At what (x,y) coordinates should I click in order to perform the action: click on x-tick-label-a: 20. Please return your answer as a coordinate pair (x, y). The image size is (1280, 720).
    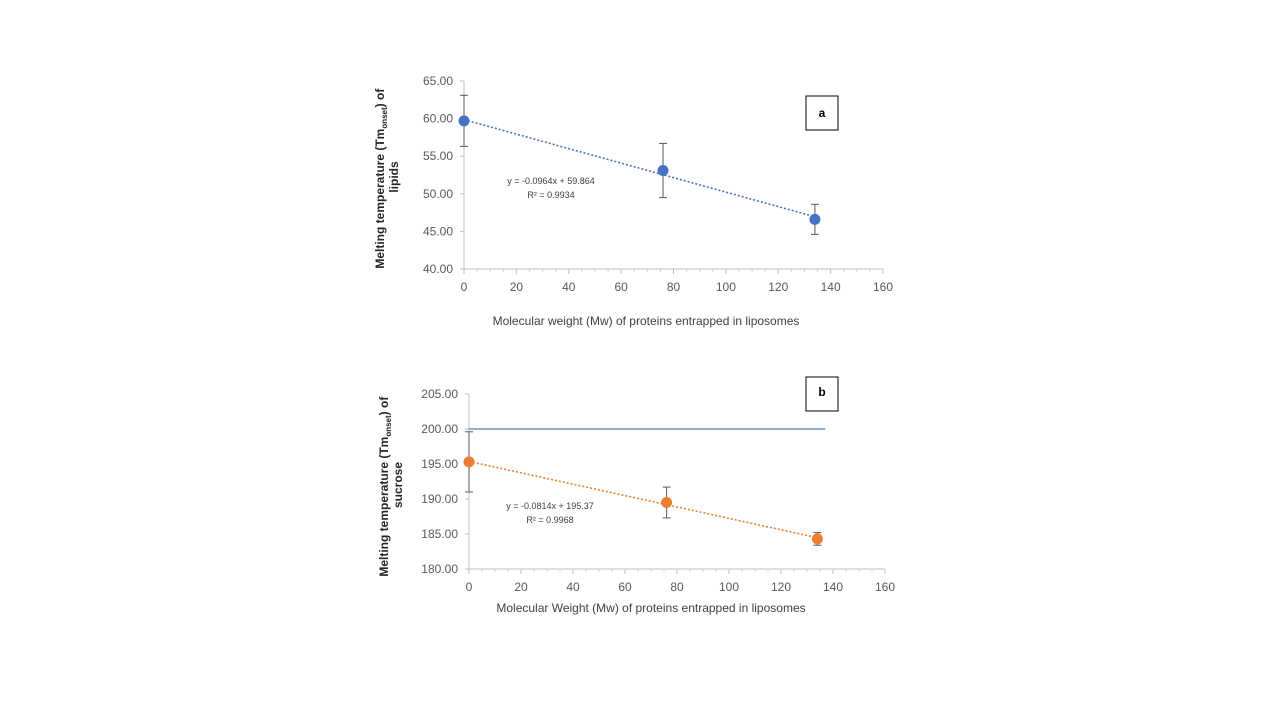
    Looking at the image, I should click on (517, 287).